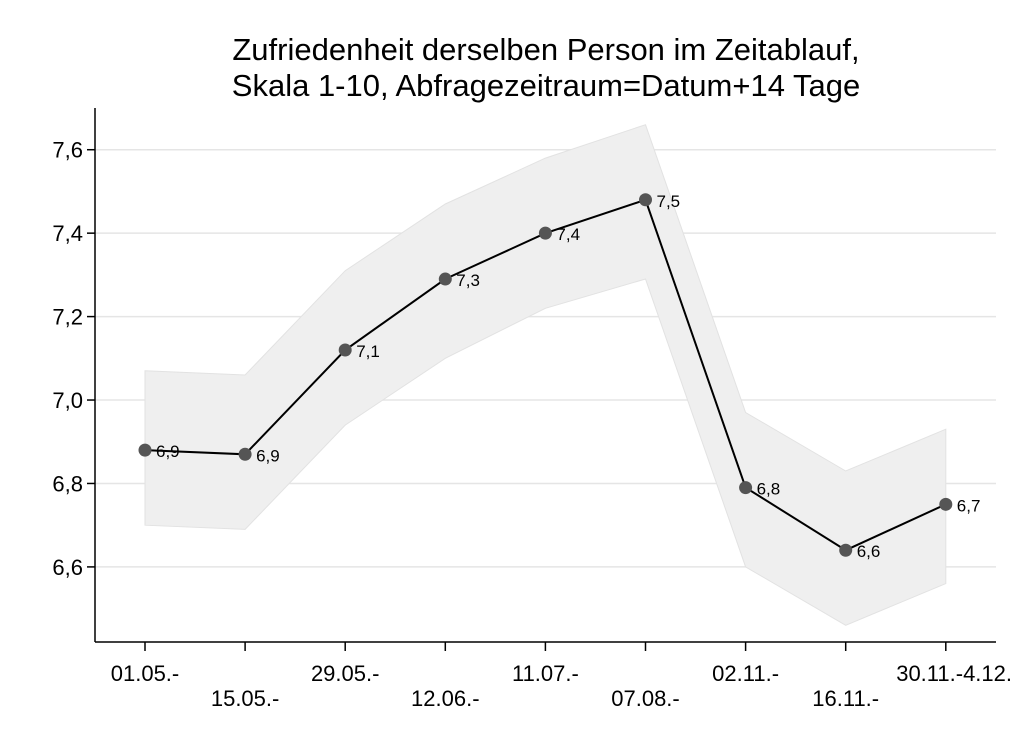 This screenshot has width=1024, height=745. What do you see at coordinates (368, 351) in the screenshot?
I see `data-label: 7,1` at bounding box center [368, 351].